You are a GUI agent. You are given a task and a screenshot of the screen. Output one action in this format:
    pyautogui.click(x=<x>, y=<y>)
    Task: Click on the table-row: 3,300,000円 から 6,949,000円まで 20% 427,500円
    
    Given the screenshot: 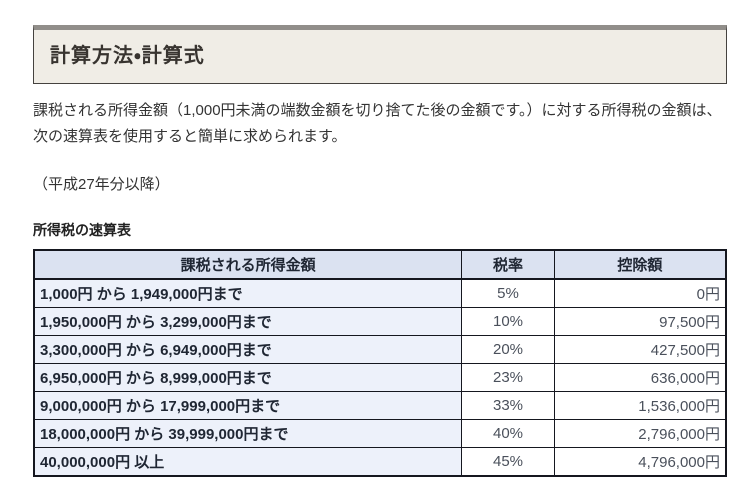 What is the action you would take?
    pyautogui.click(x=380, y=350)
    